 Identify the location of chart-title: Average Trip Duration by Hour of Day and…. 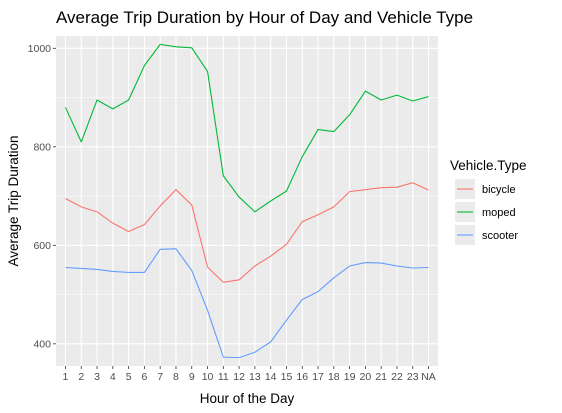
(264, 17).